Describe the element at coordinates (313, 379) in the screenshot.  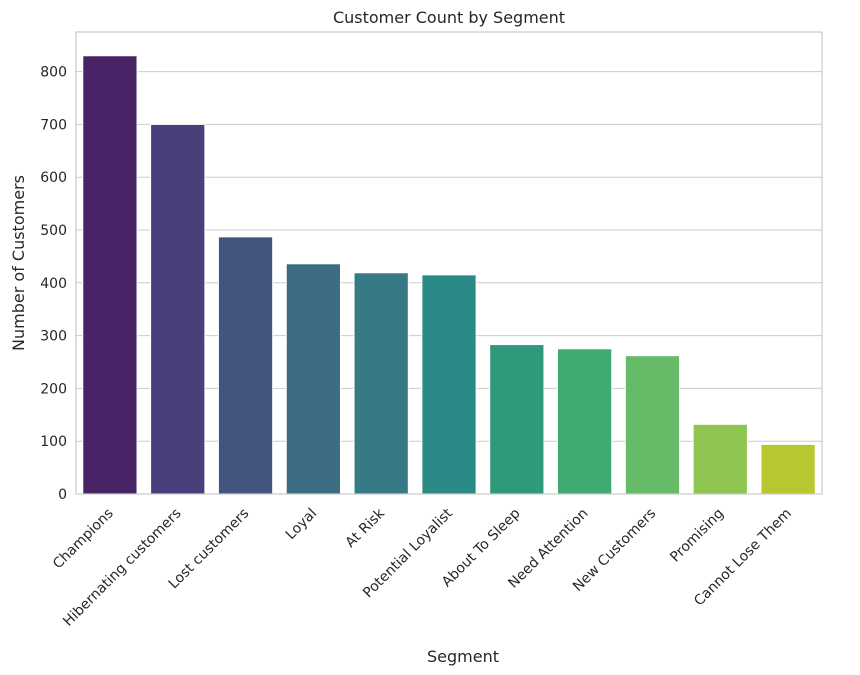
I see `bar-loyal` at that location.